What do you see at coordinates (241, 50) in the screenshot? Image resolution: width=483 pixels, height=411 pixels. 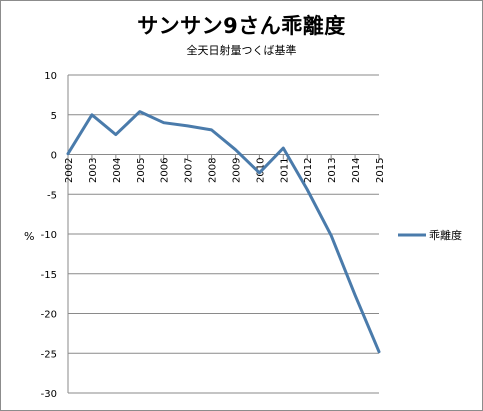 I see `chart-subtitle: 全天日射量つくば基準` at bounding box center [241, 50].